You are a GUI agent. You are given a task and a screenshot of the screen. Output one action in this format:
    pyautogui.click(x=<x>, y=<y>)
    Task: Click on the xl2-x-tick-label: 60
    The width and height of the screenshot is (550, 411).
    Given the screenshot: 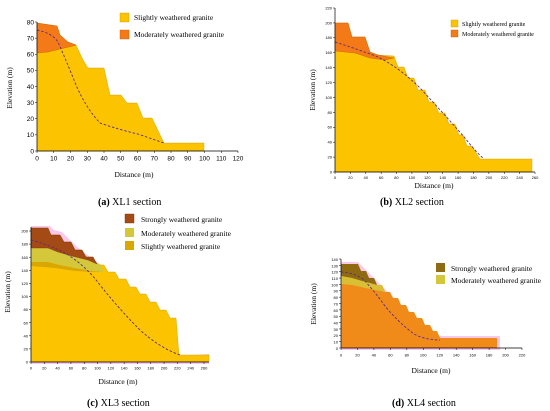 What is the action you would take?
    pyautogui.click(x=381, y=177)
    